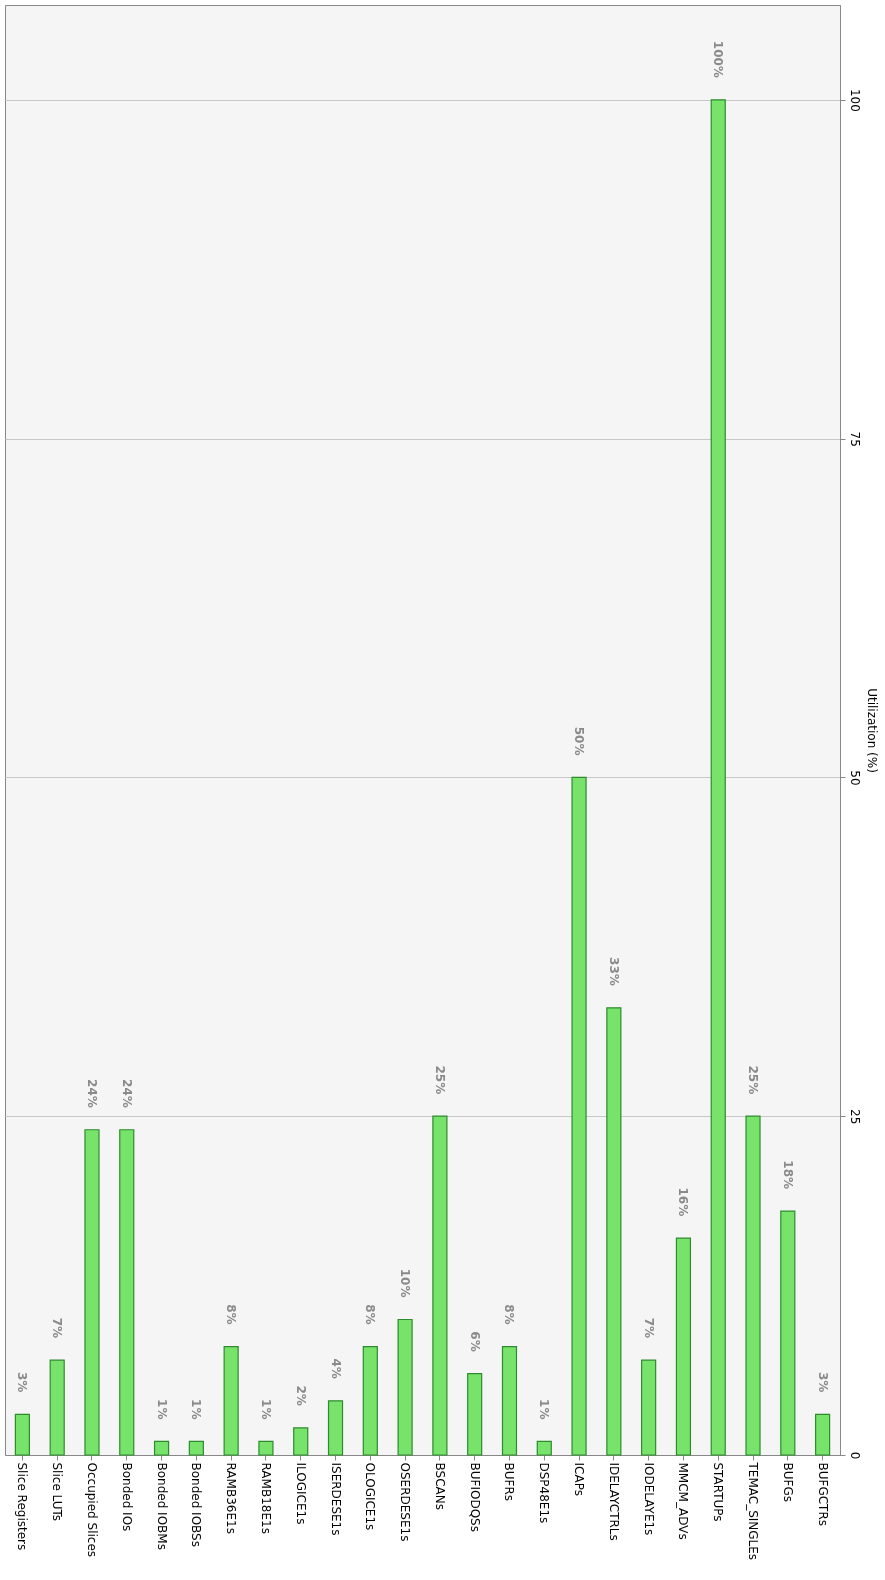  What do you see at coordinates (231, 1498) in the screenshot?
I see `x-tick-label: RAMB36E1s` at bounding box center [231, 1498].